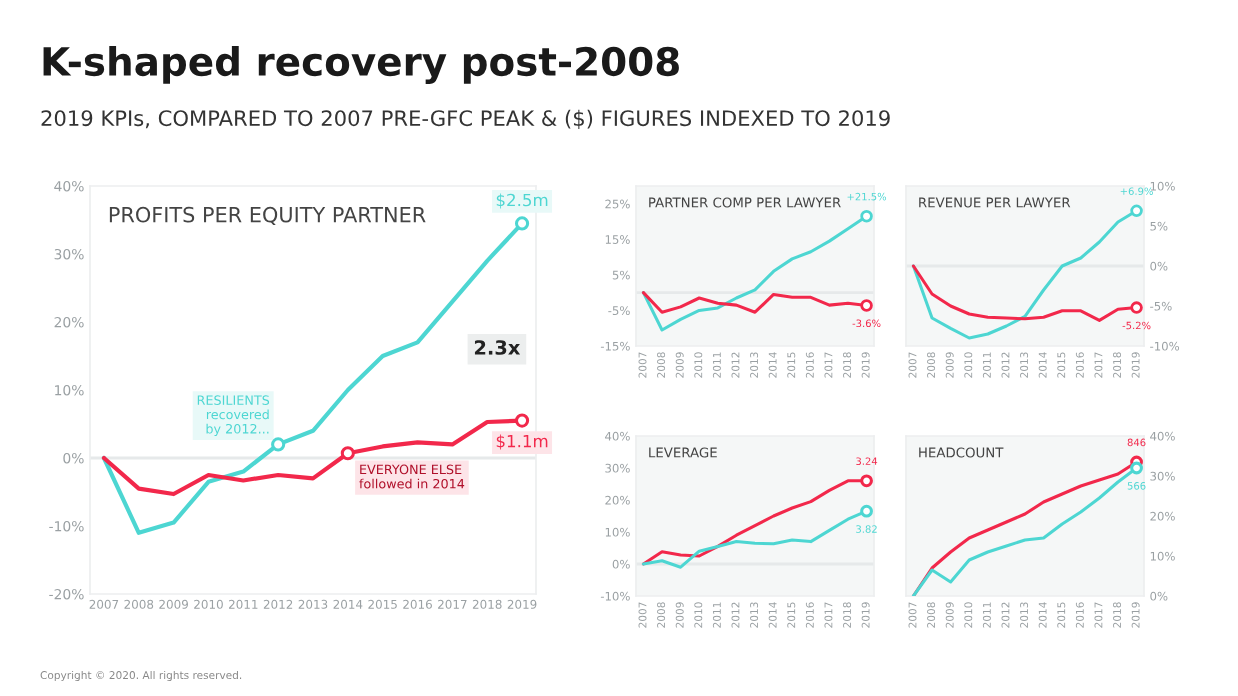 Image resolution: width=1238 pixels, height=696 pixels. I want to click on annotation: $1.1m, so click(522, 442).